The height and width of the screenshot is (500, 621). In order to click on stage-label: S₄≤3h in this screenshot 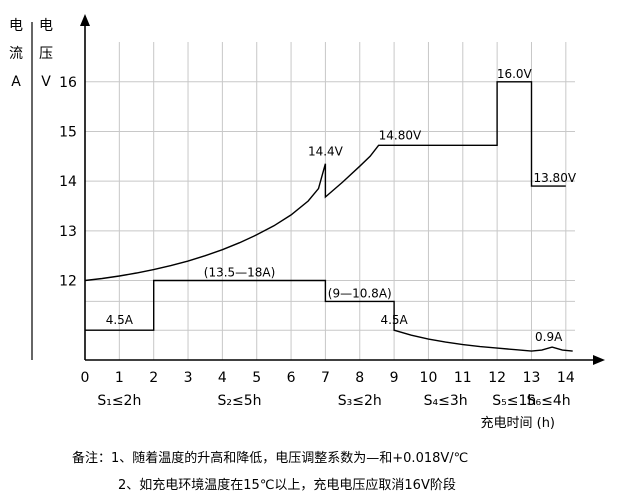, I will do `click(446, 401)`.